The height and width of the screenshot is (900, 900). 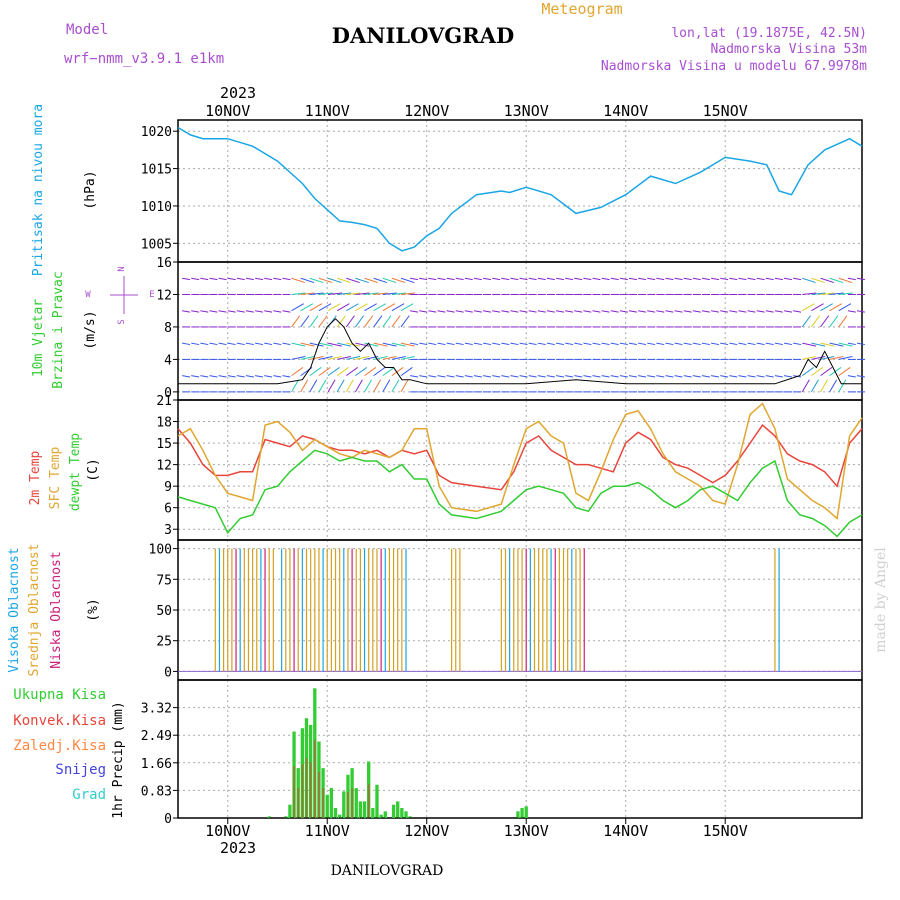 I want to click on y-tick-label: 15, so click(x=164, y=444).